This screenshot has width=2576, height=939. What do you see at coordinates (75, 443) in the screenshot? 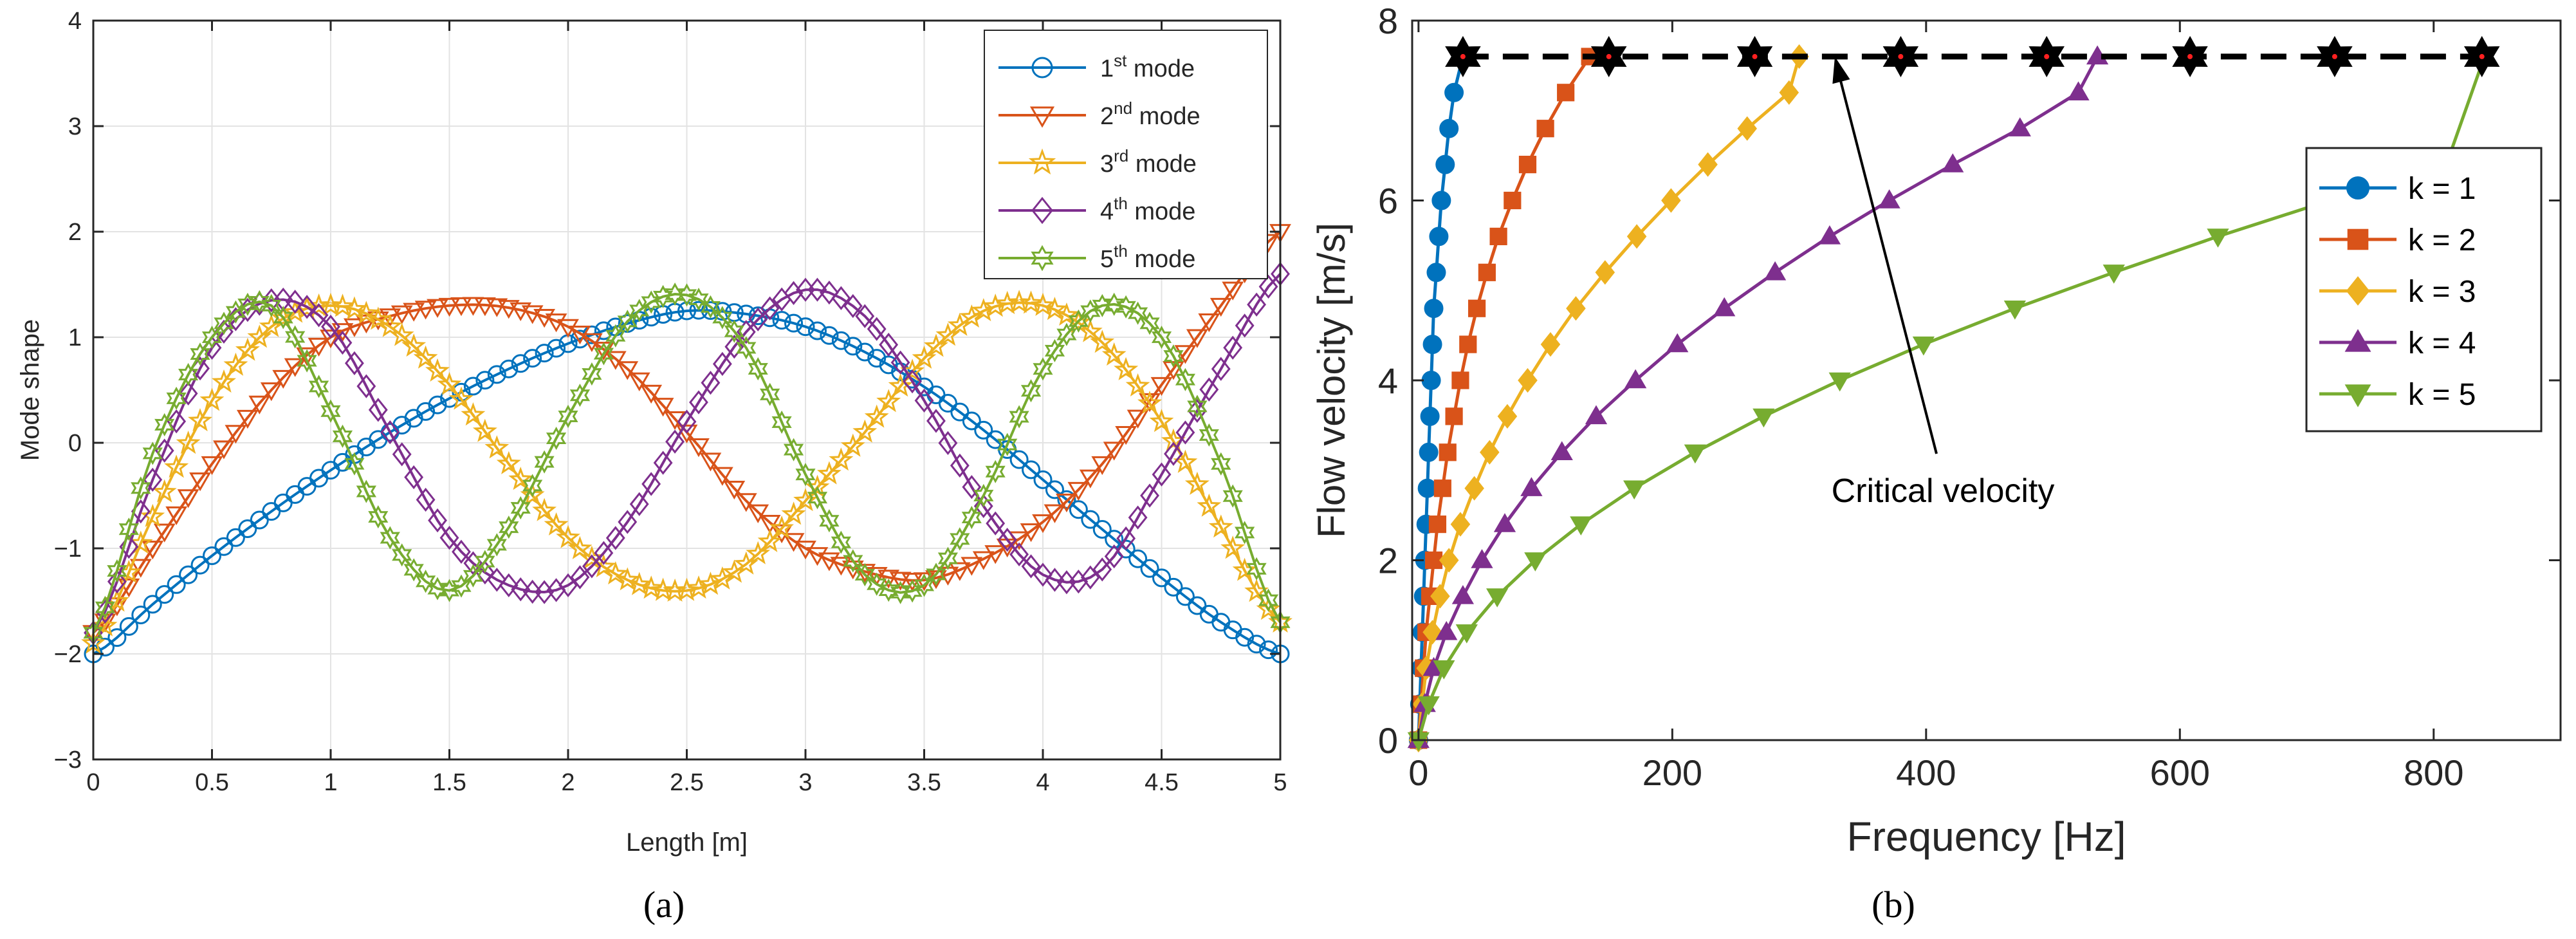
I see `ytick-label-a-3: 0` at bounding box center [75, 443].